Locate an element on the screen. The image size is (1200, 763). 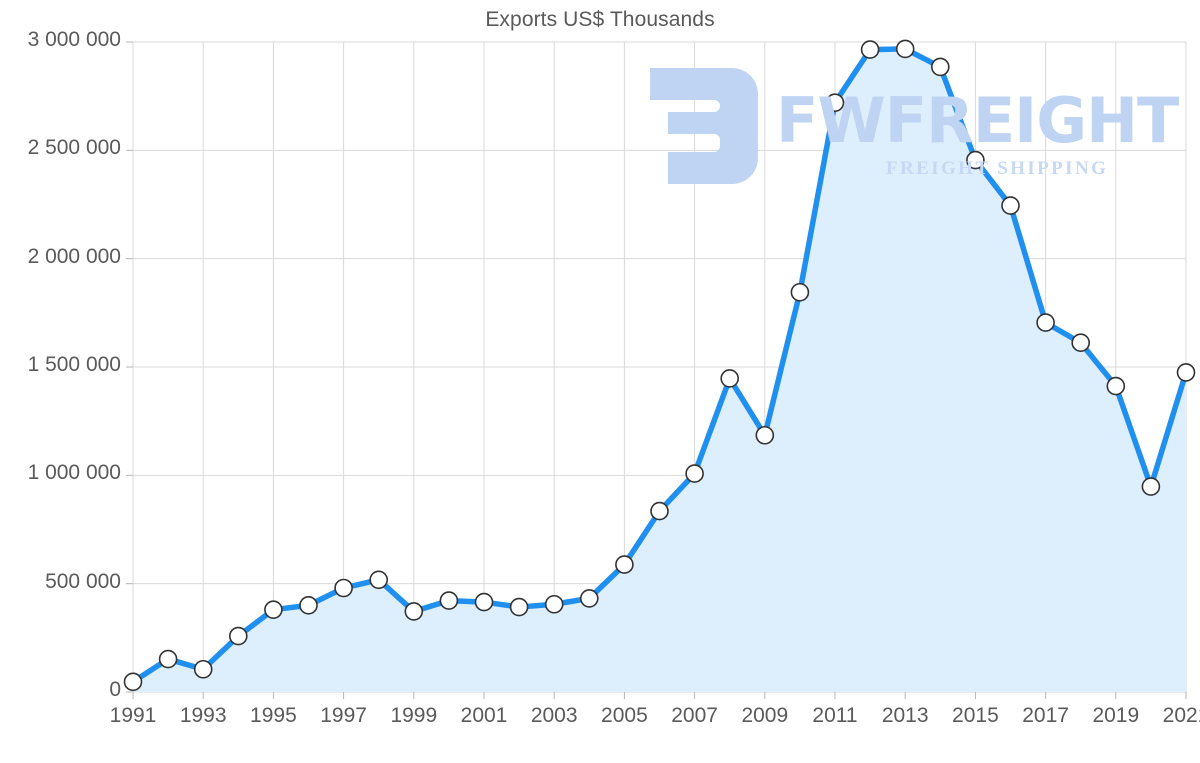
x-axis-tick-label: 1999 is located at coordinates (414, 715).